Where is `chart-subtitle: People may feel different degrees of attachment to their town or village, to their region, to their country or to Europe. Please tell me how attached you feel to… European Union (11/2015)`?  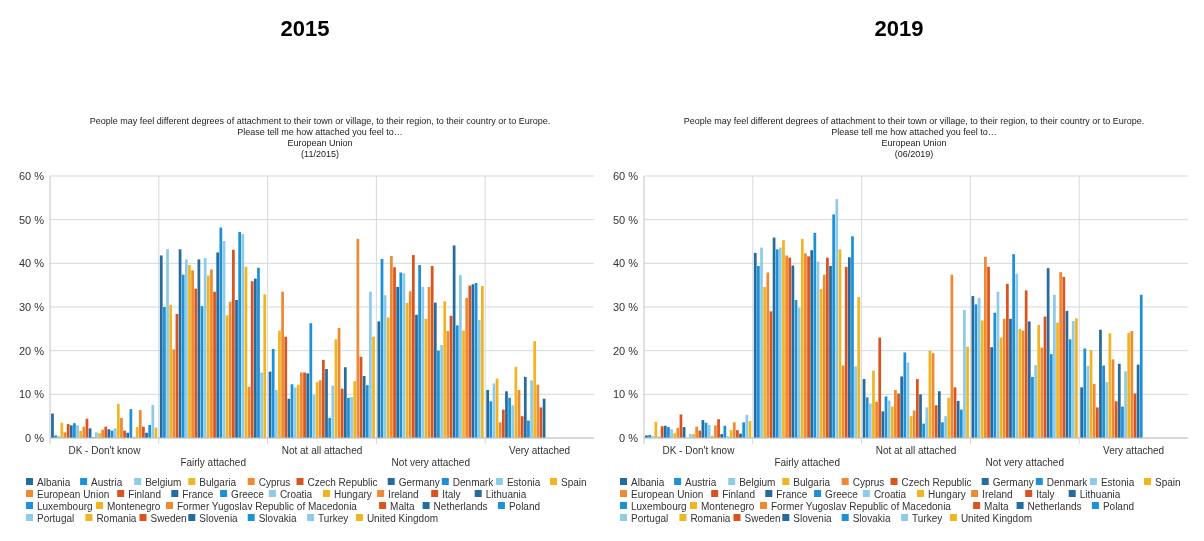
chart-subtitle: People may feel different degrees of attachment to their town or village, to their region, to their country or to Europe. Please tell me how attached you feel to… European Union (11/2015) is located at coordinates (320, 137).